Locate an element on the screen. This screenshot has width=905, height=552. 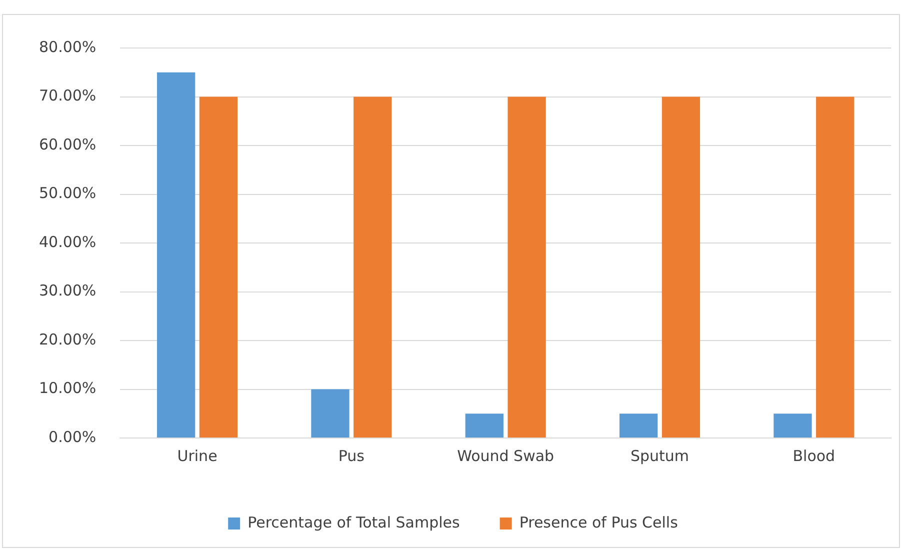
x-tick-label: Wound Swab is located at coordinates (505, 455).